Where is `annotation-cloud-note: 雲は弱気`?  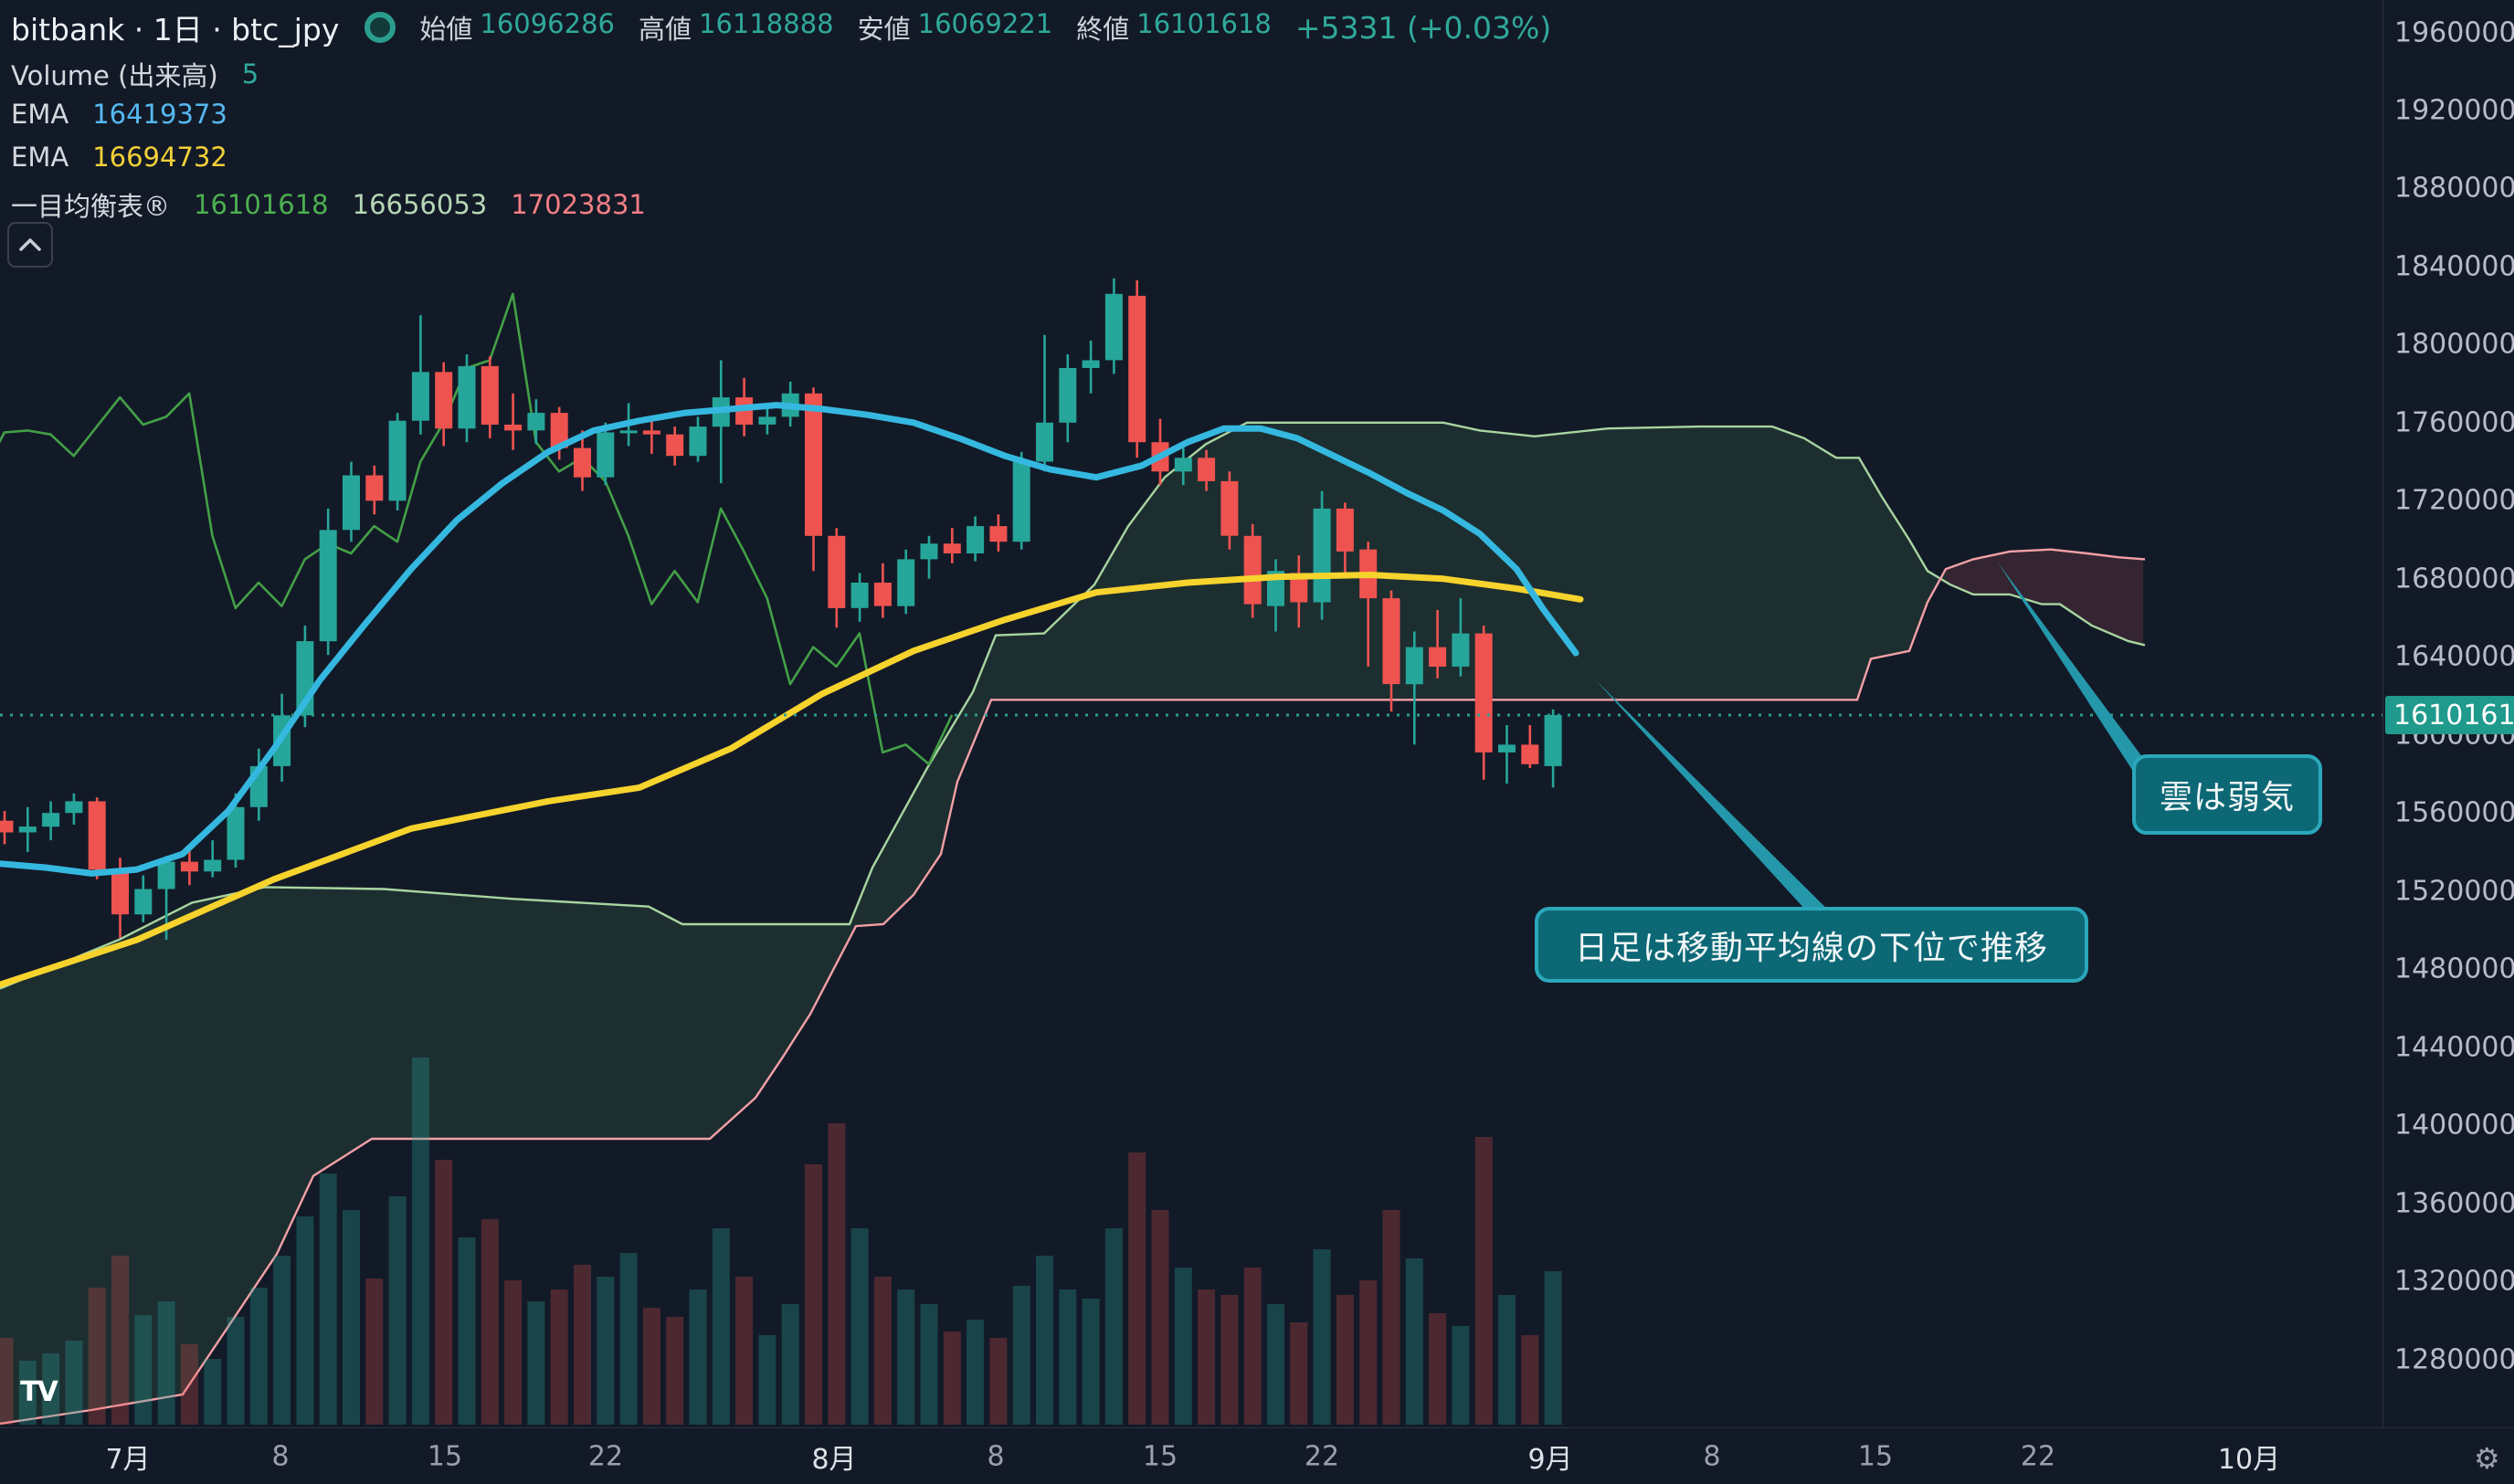
annotation-cloud-note: 雲は弱気 is located at coordinates (2227, 794).